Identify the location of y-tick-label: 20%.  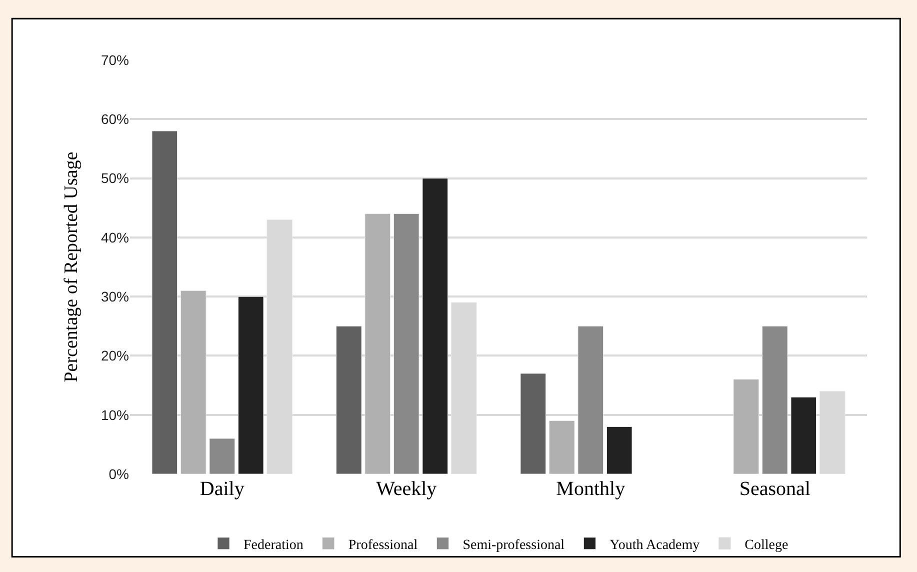
(114, 356).